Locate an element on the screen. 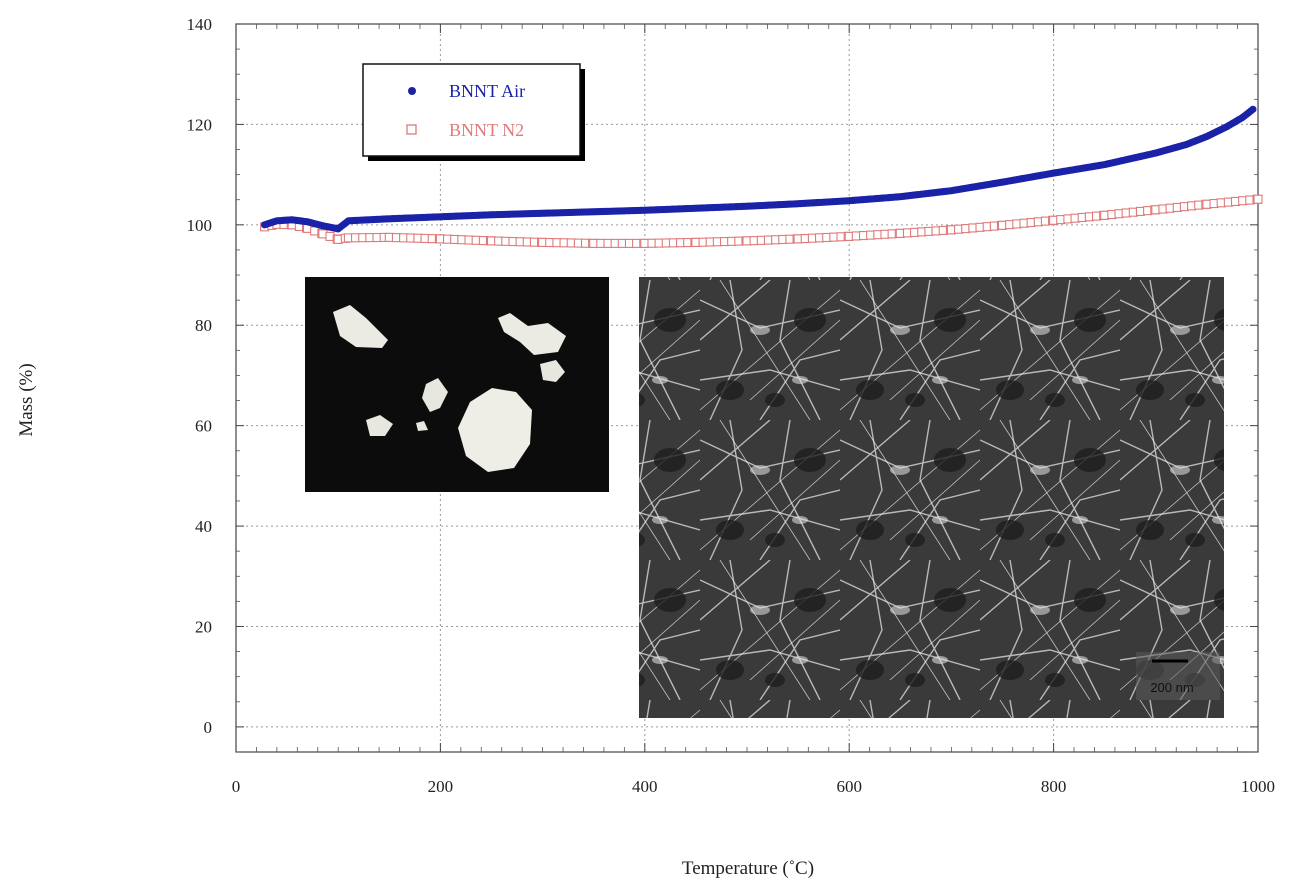  x-tick-label: 600 is located at coordinates (849, 786).